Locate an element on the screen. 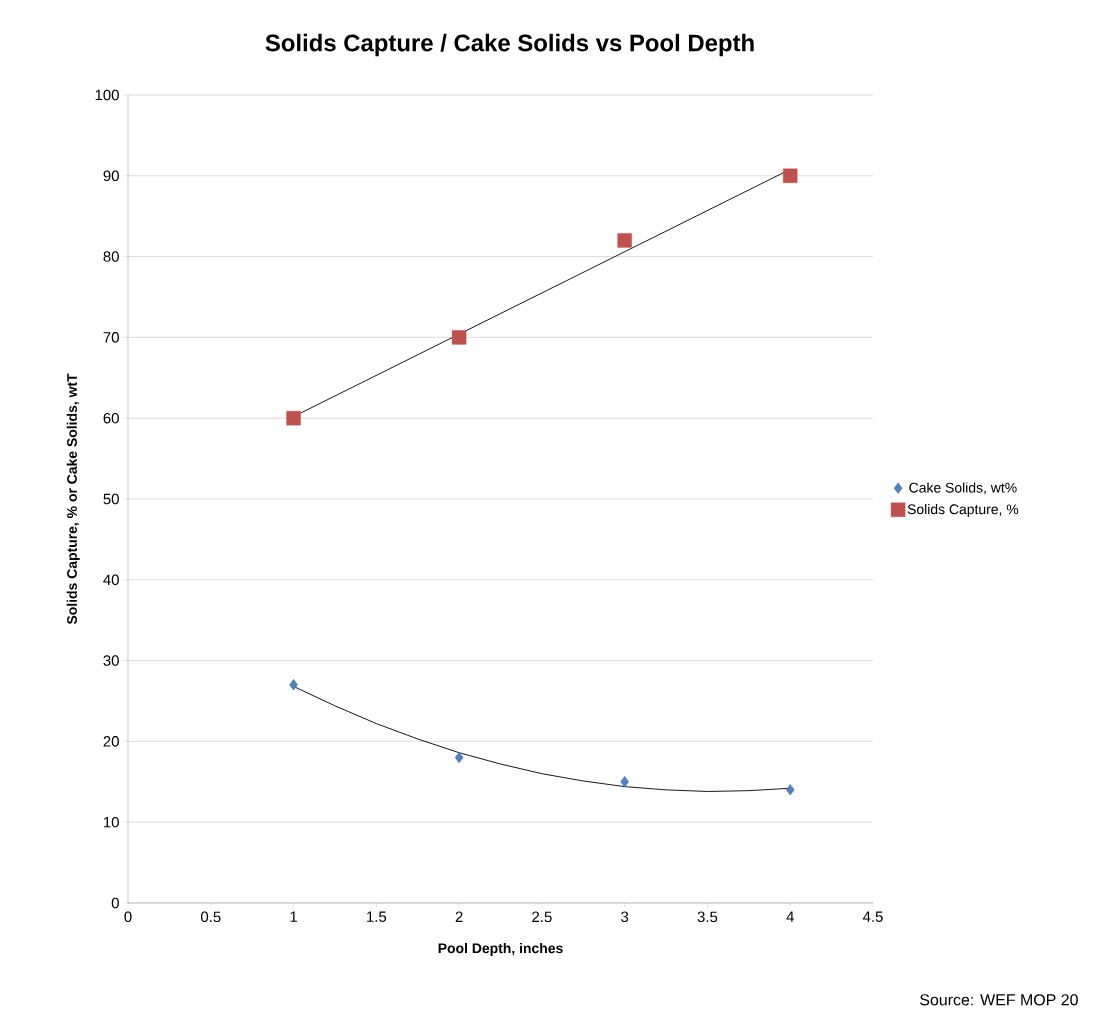 This screenshot has width=1095, height=1015. x-tick-label: 0 is located at coordinates (128, 917).